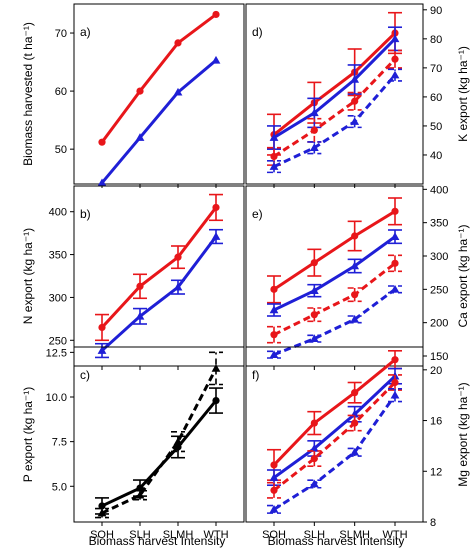  Describe the element at coordinates (433, 523) in the screenshot. I see `y-tick-label: 8` at that location.